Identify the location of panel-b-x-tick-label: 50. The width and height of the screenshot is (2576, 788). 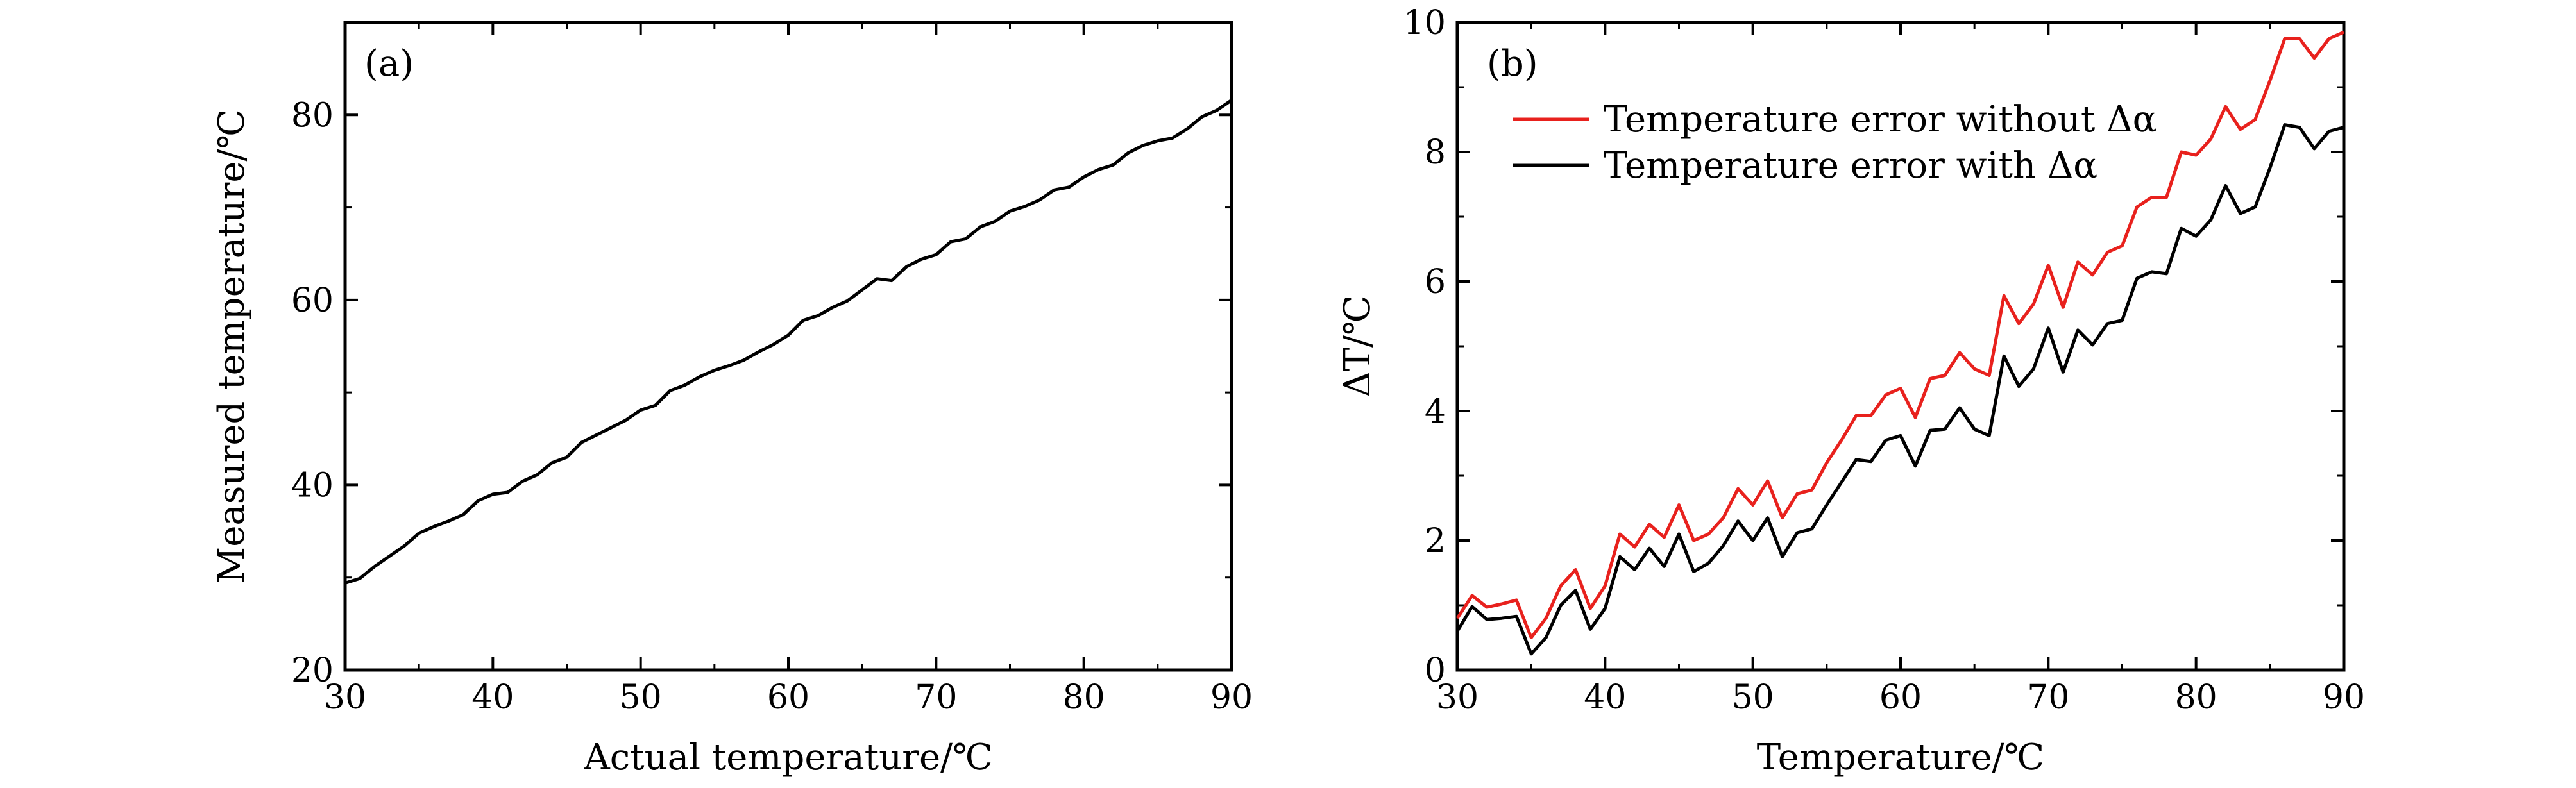
(1753, 697).